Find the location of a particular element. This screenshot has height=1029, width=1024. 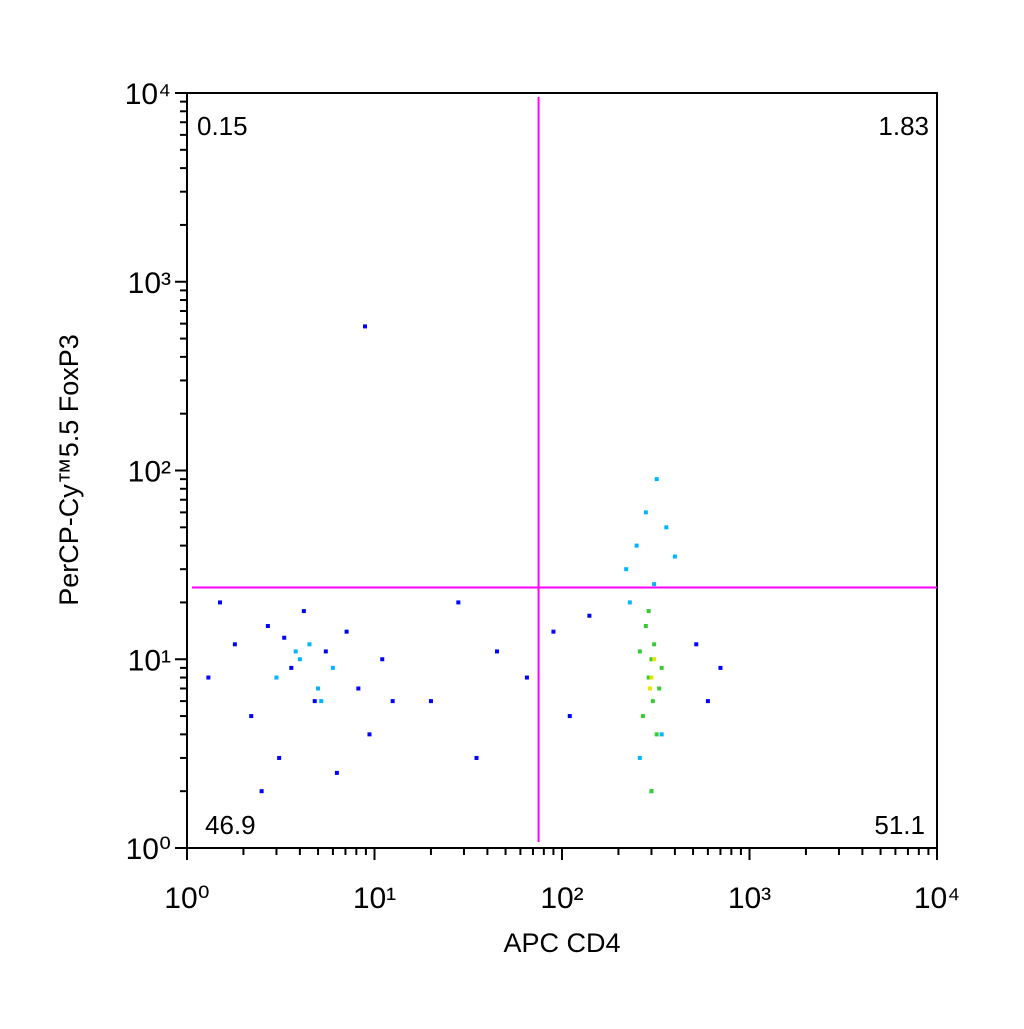

x-tick-label: 10² is located at coordinates (561, 898).